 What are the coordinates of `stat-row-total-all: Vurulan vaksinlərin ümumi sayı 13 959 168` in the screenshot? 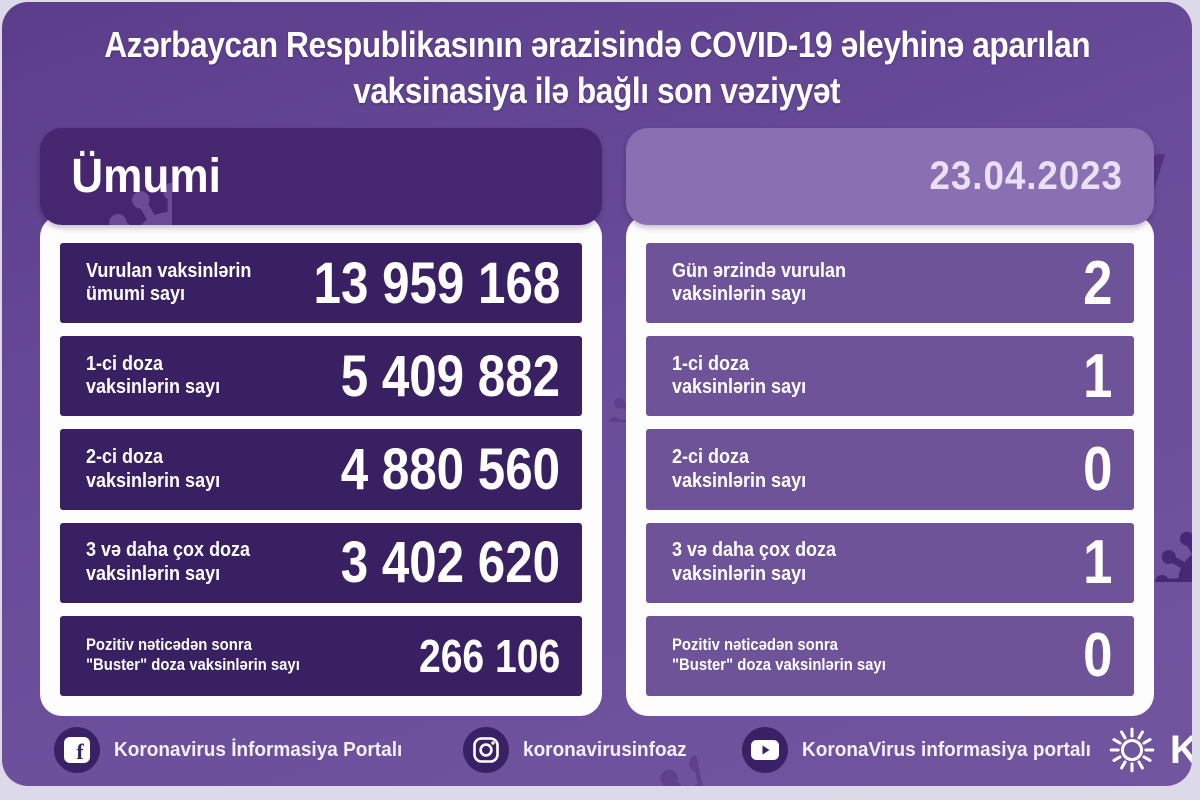 It's located at (321, 283).